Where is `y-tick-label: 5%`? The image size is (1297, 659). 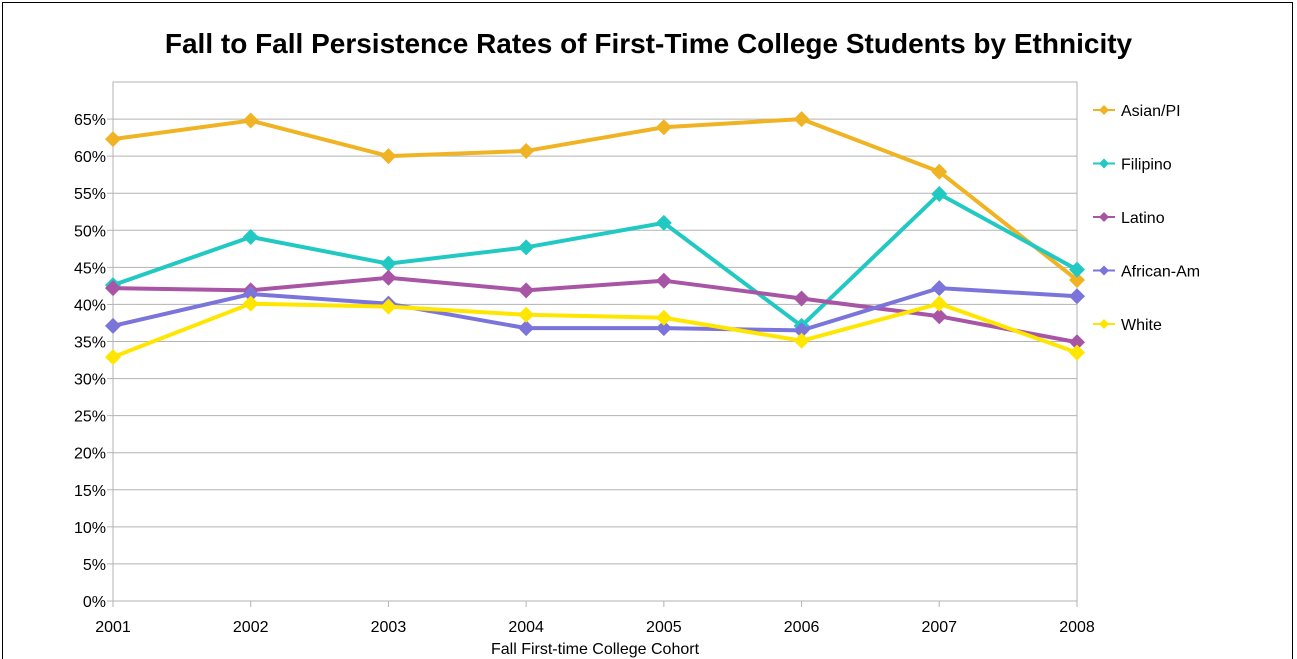
y-tick-label: 5% is located at coordinates (94, 565).